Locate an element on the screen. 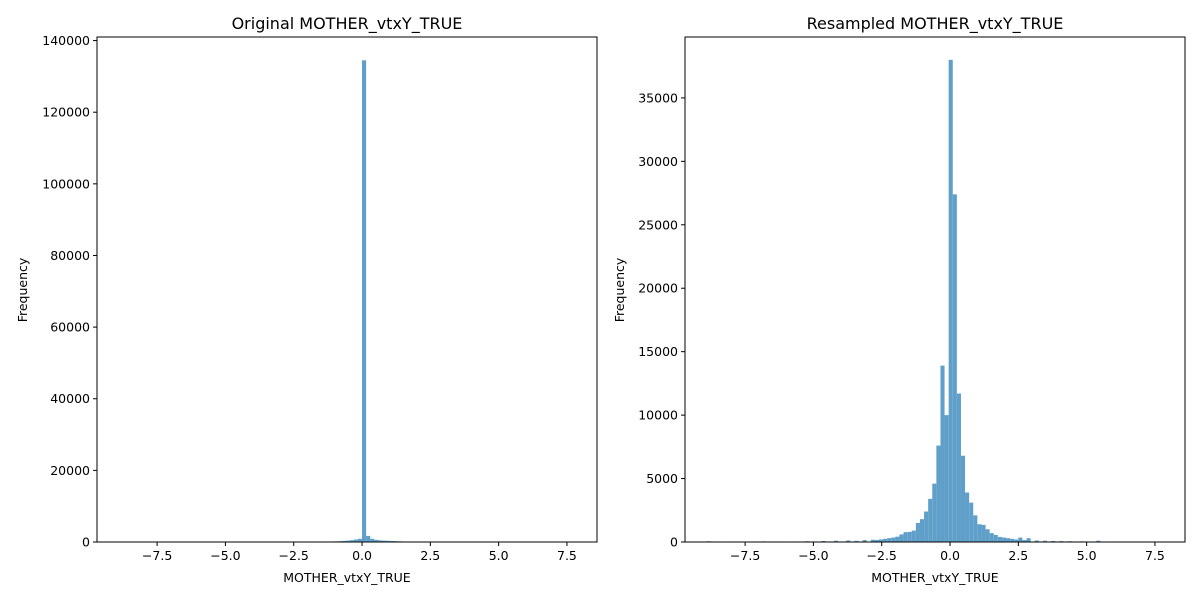 The height and width of the screenshot is (600, 1200). resampled-x-tick-label: 7.5 is located at coordinates (1155, 555).